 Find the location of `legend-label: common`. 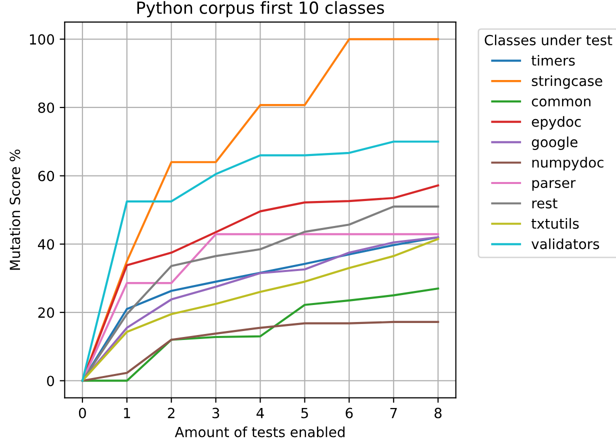

legend-label: common is located at coordinates (561, 102).